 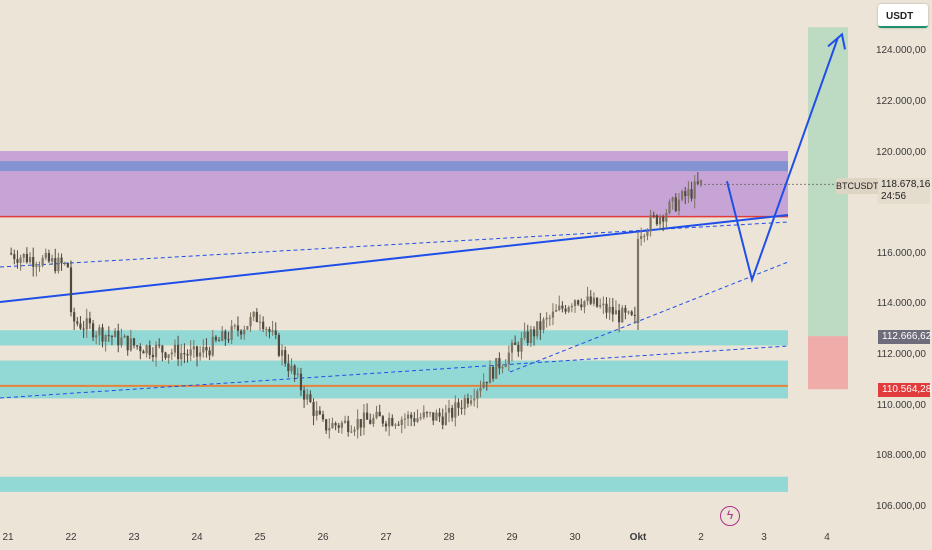 I want to click on time-tick: 3, so click(x=764, y=537).